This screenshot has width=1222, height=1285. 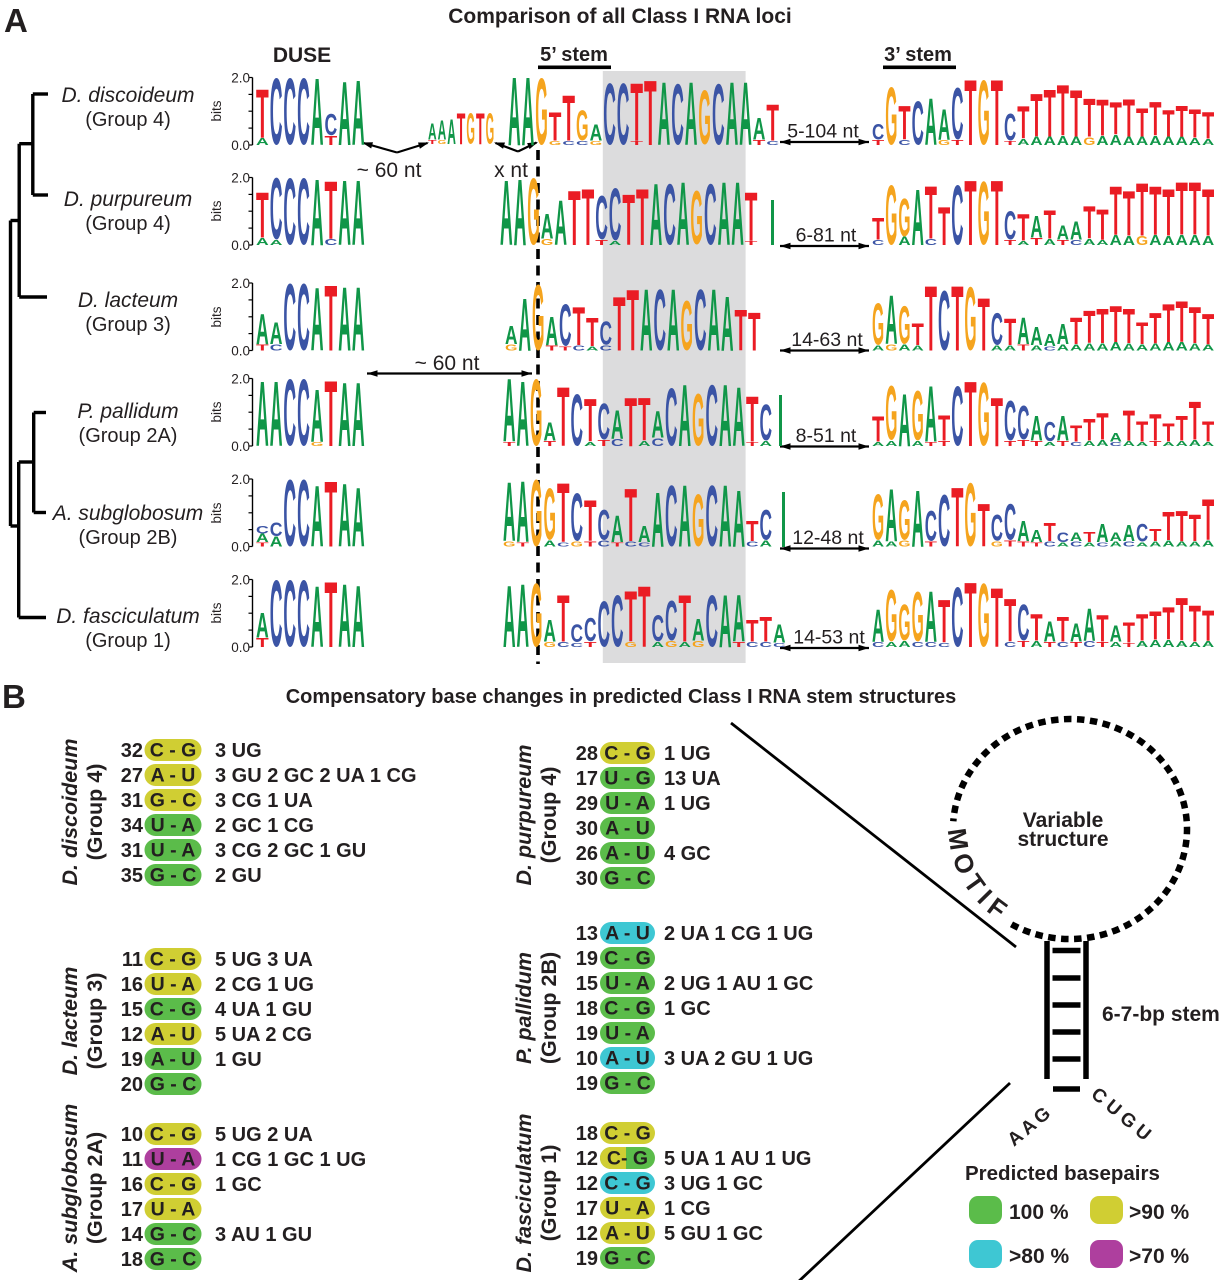 What do you see at coordinates (587, 959) in the screenshot?
I see `svg-text: 19` at bounding box center [587, 959].